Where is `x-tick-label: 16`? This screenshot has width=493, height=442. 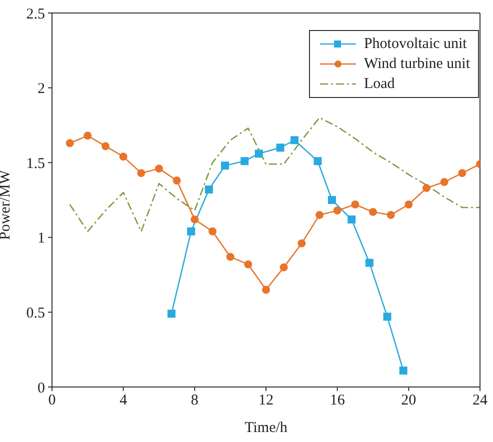 x-tick-label: 16 is located at coordinates (338, 400).